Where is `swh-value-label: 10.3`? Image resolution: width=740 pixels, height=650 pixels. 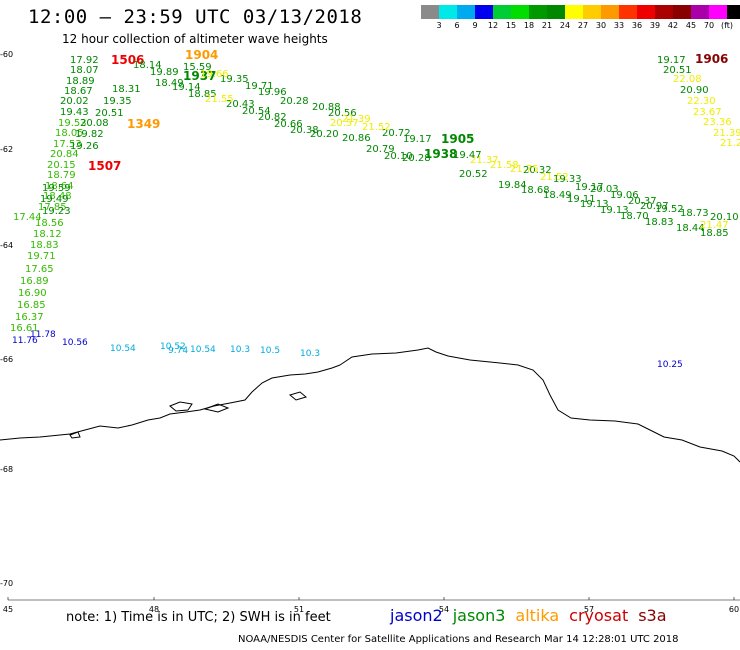
swh-value-label: 10.3 is located at coordinates (240, 350).